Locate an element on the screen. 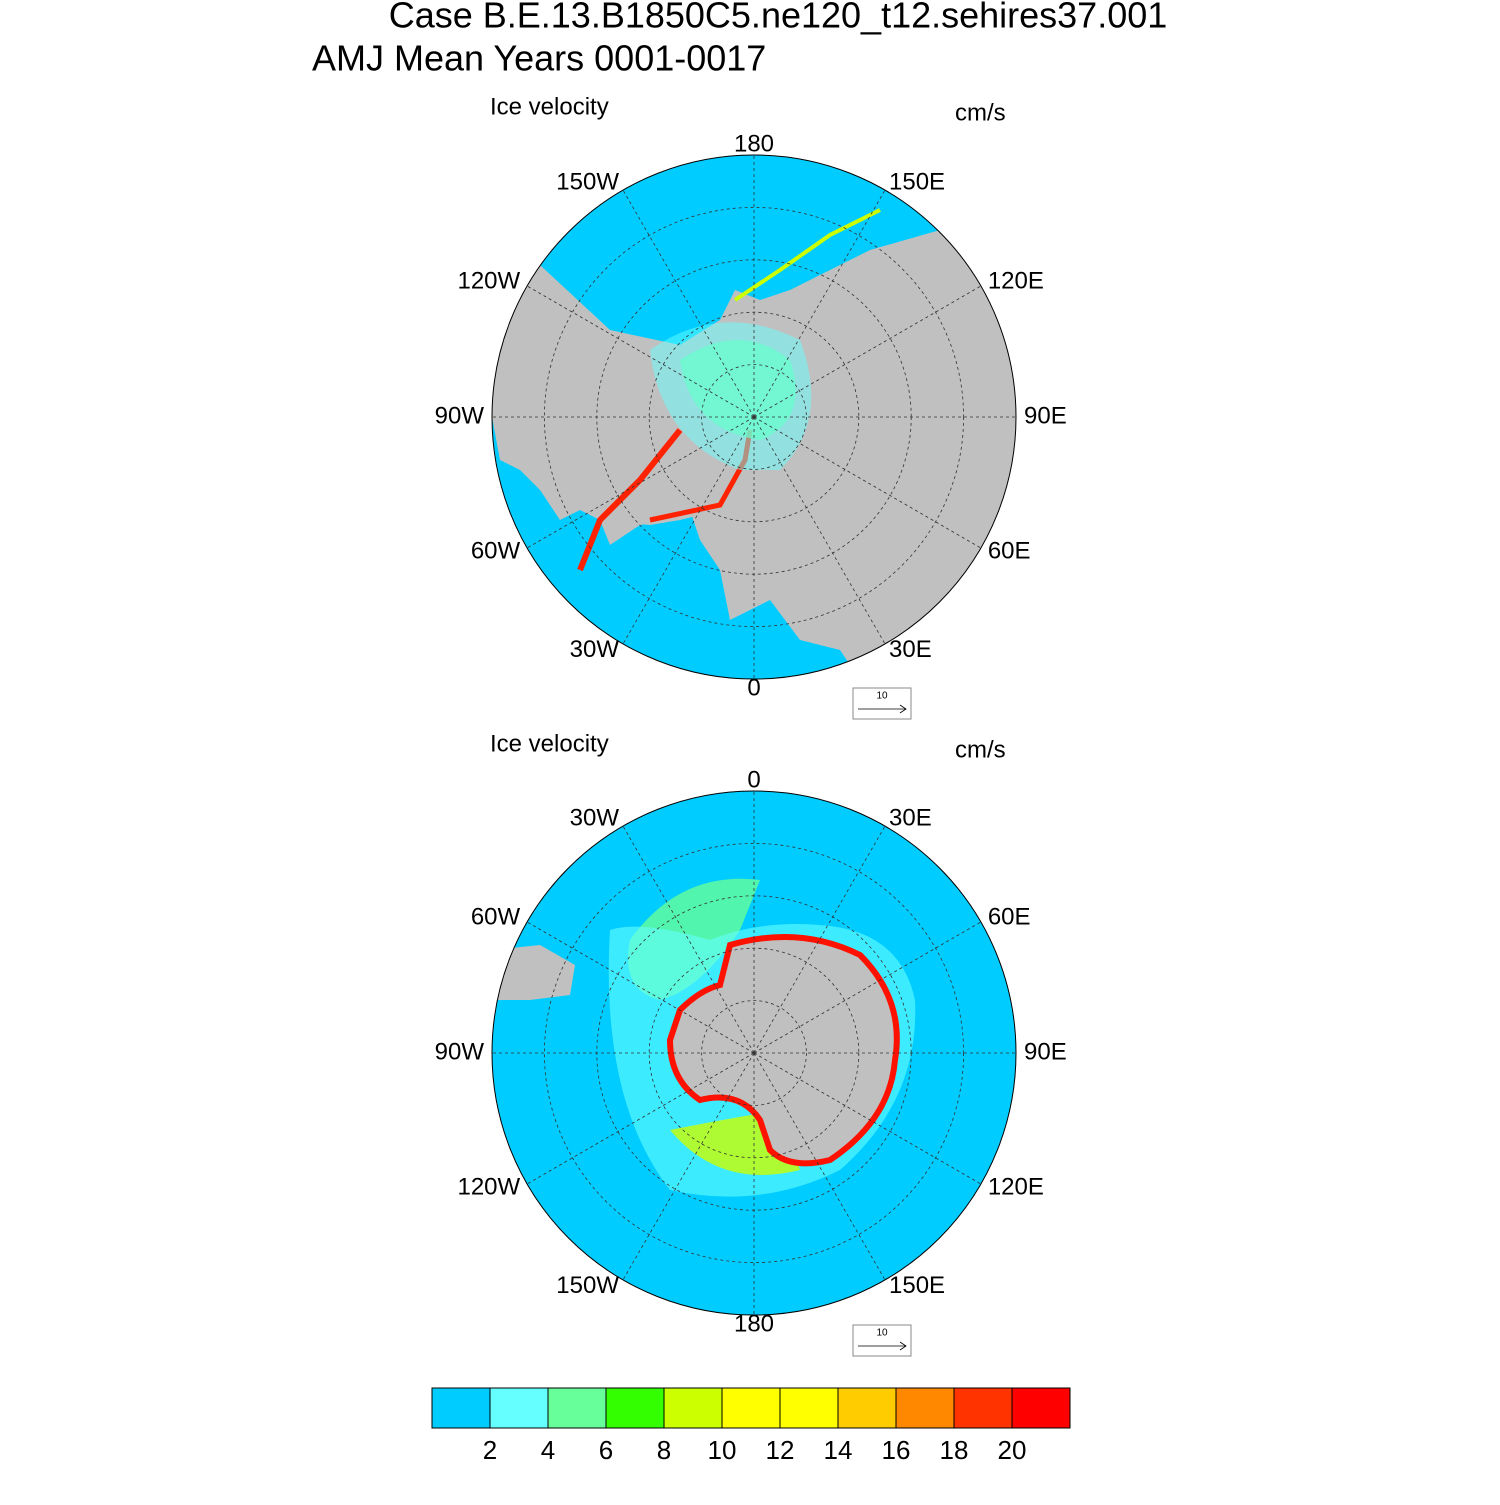  colorbar: 2 4 6 8 10 12 14 16 18 20 is located at coordinates (751, 1426).